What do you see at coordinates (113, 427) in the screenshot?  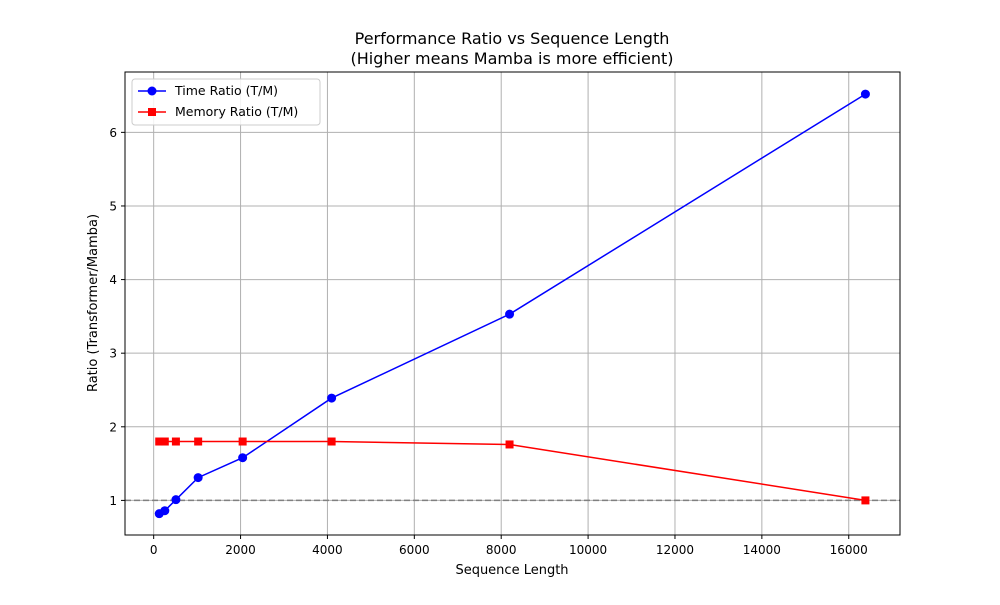 I see `y-tick-label: 2` at bounding box center [113, 427].